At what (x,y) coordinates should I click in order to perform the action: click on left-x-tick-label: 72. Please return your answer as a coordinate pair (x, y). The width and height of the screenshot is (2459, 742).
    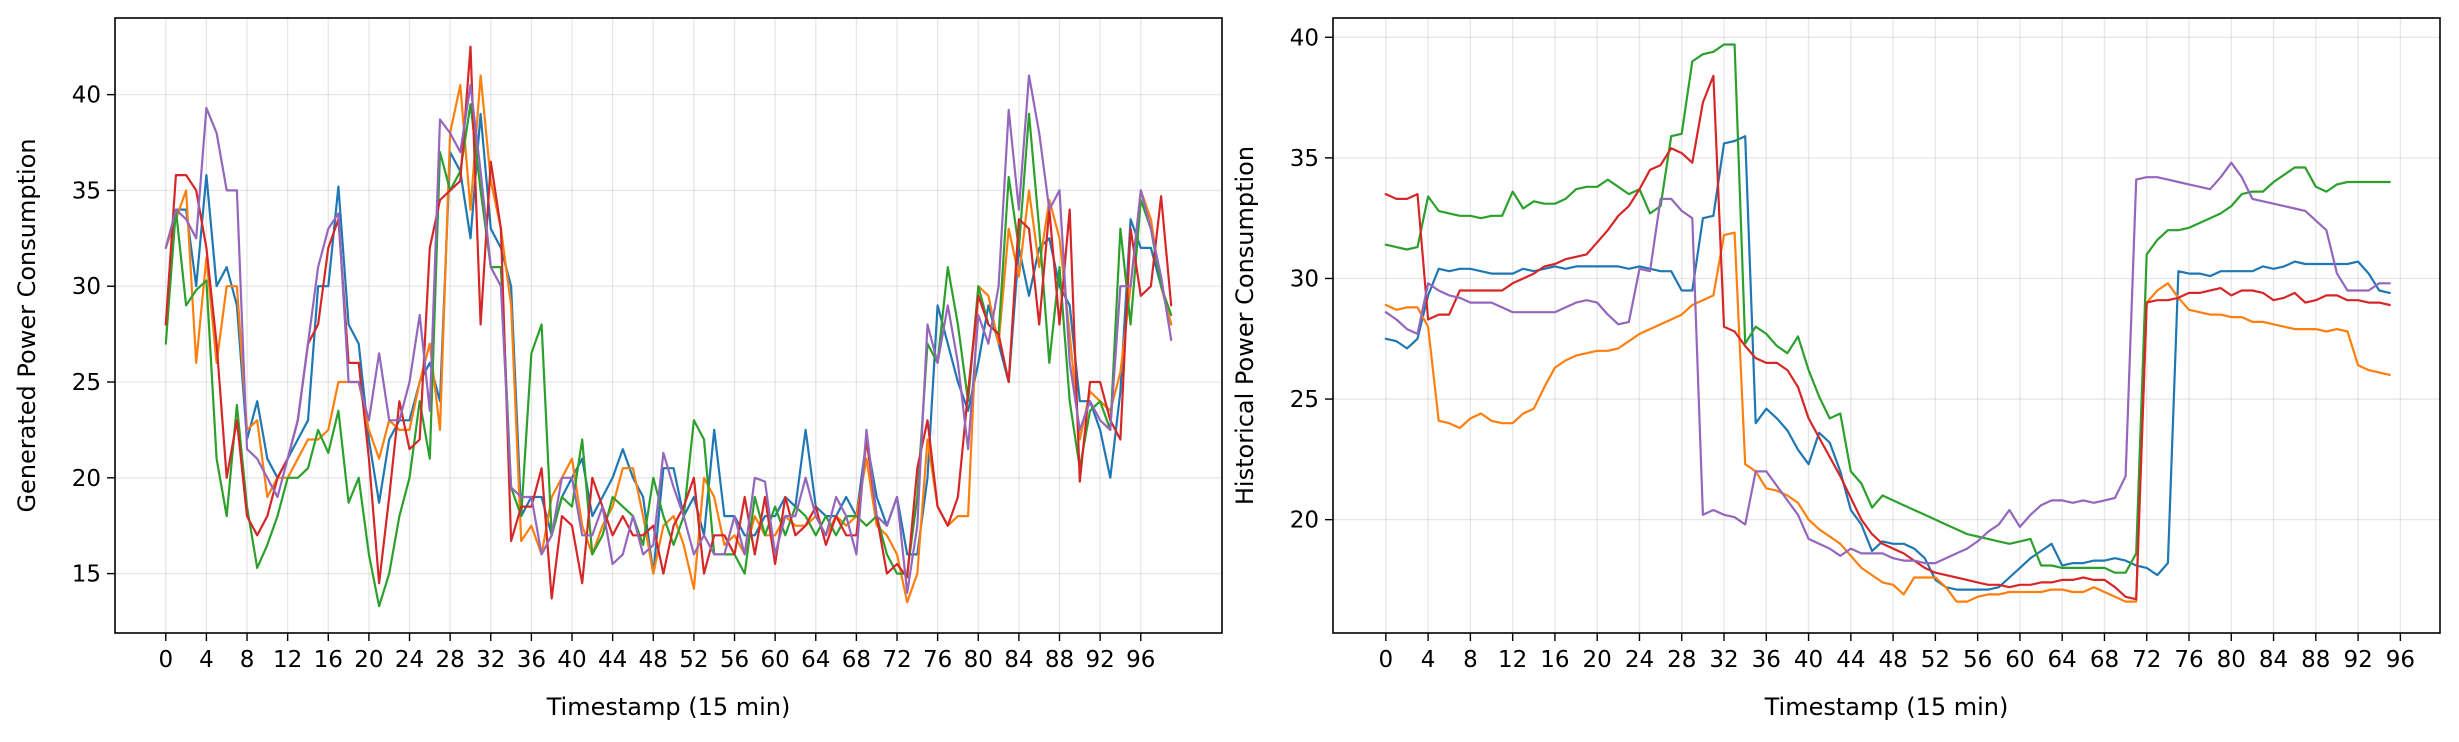
    Looking at the image, I should click on (896, 660).